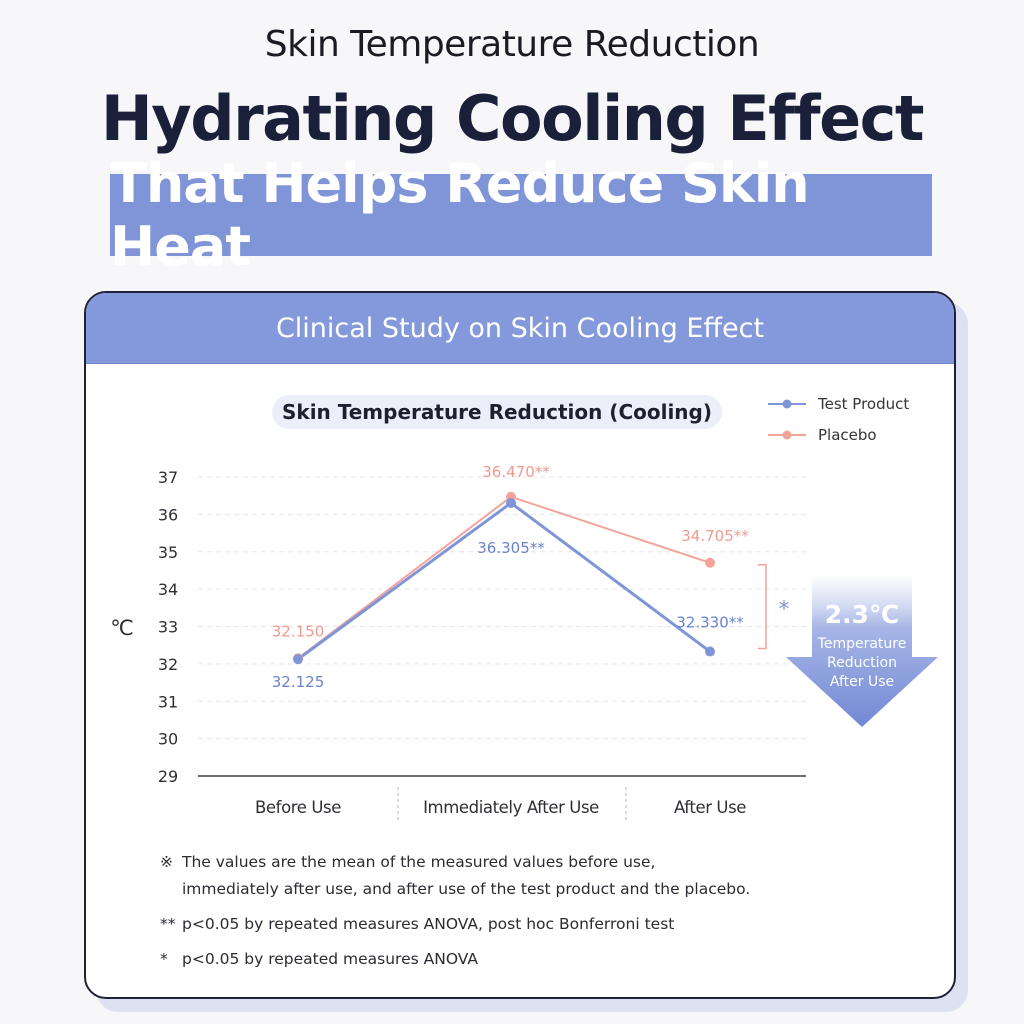 Image resolution: width=1024 pixels, height=1024 pixels. What do you see at coordinates (863, 404) in the screenshot?
I see `legend-label: Test Product` at bounding box center [863, 404].